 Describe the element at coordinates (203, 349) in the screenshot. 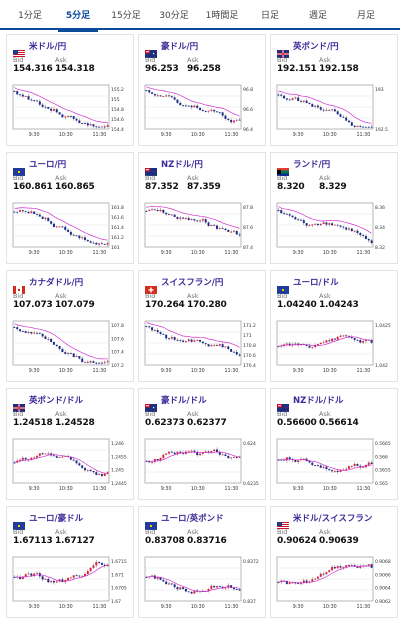

I see `candlestick-chart: 171.2 171 170.8 170.6 170.4 9:30 10:30 11:30` at that location.